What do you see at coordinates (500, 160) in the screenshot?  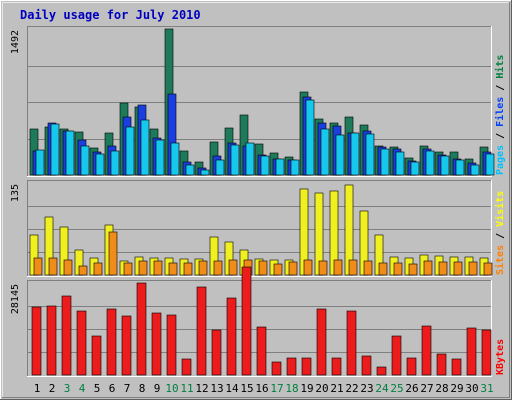 I see `legend-entry: Pages` at bounding box center [500, 160].